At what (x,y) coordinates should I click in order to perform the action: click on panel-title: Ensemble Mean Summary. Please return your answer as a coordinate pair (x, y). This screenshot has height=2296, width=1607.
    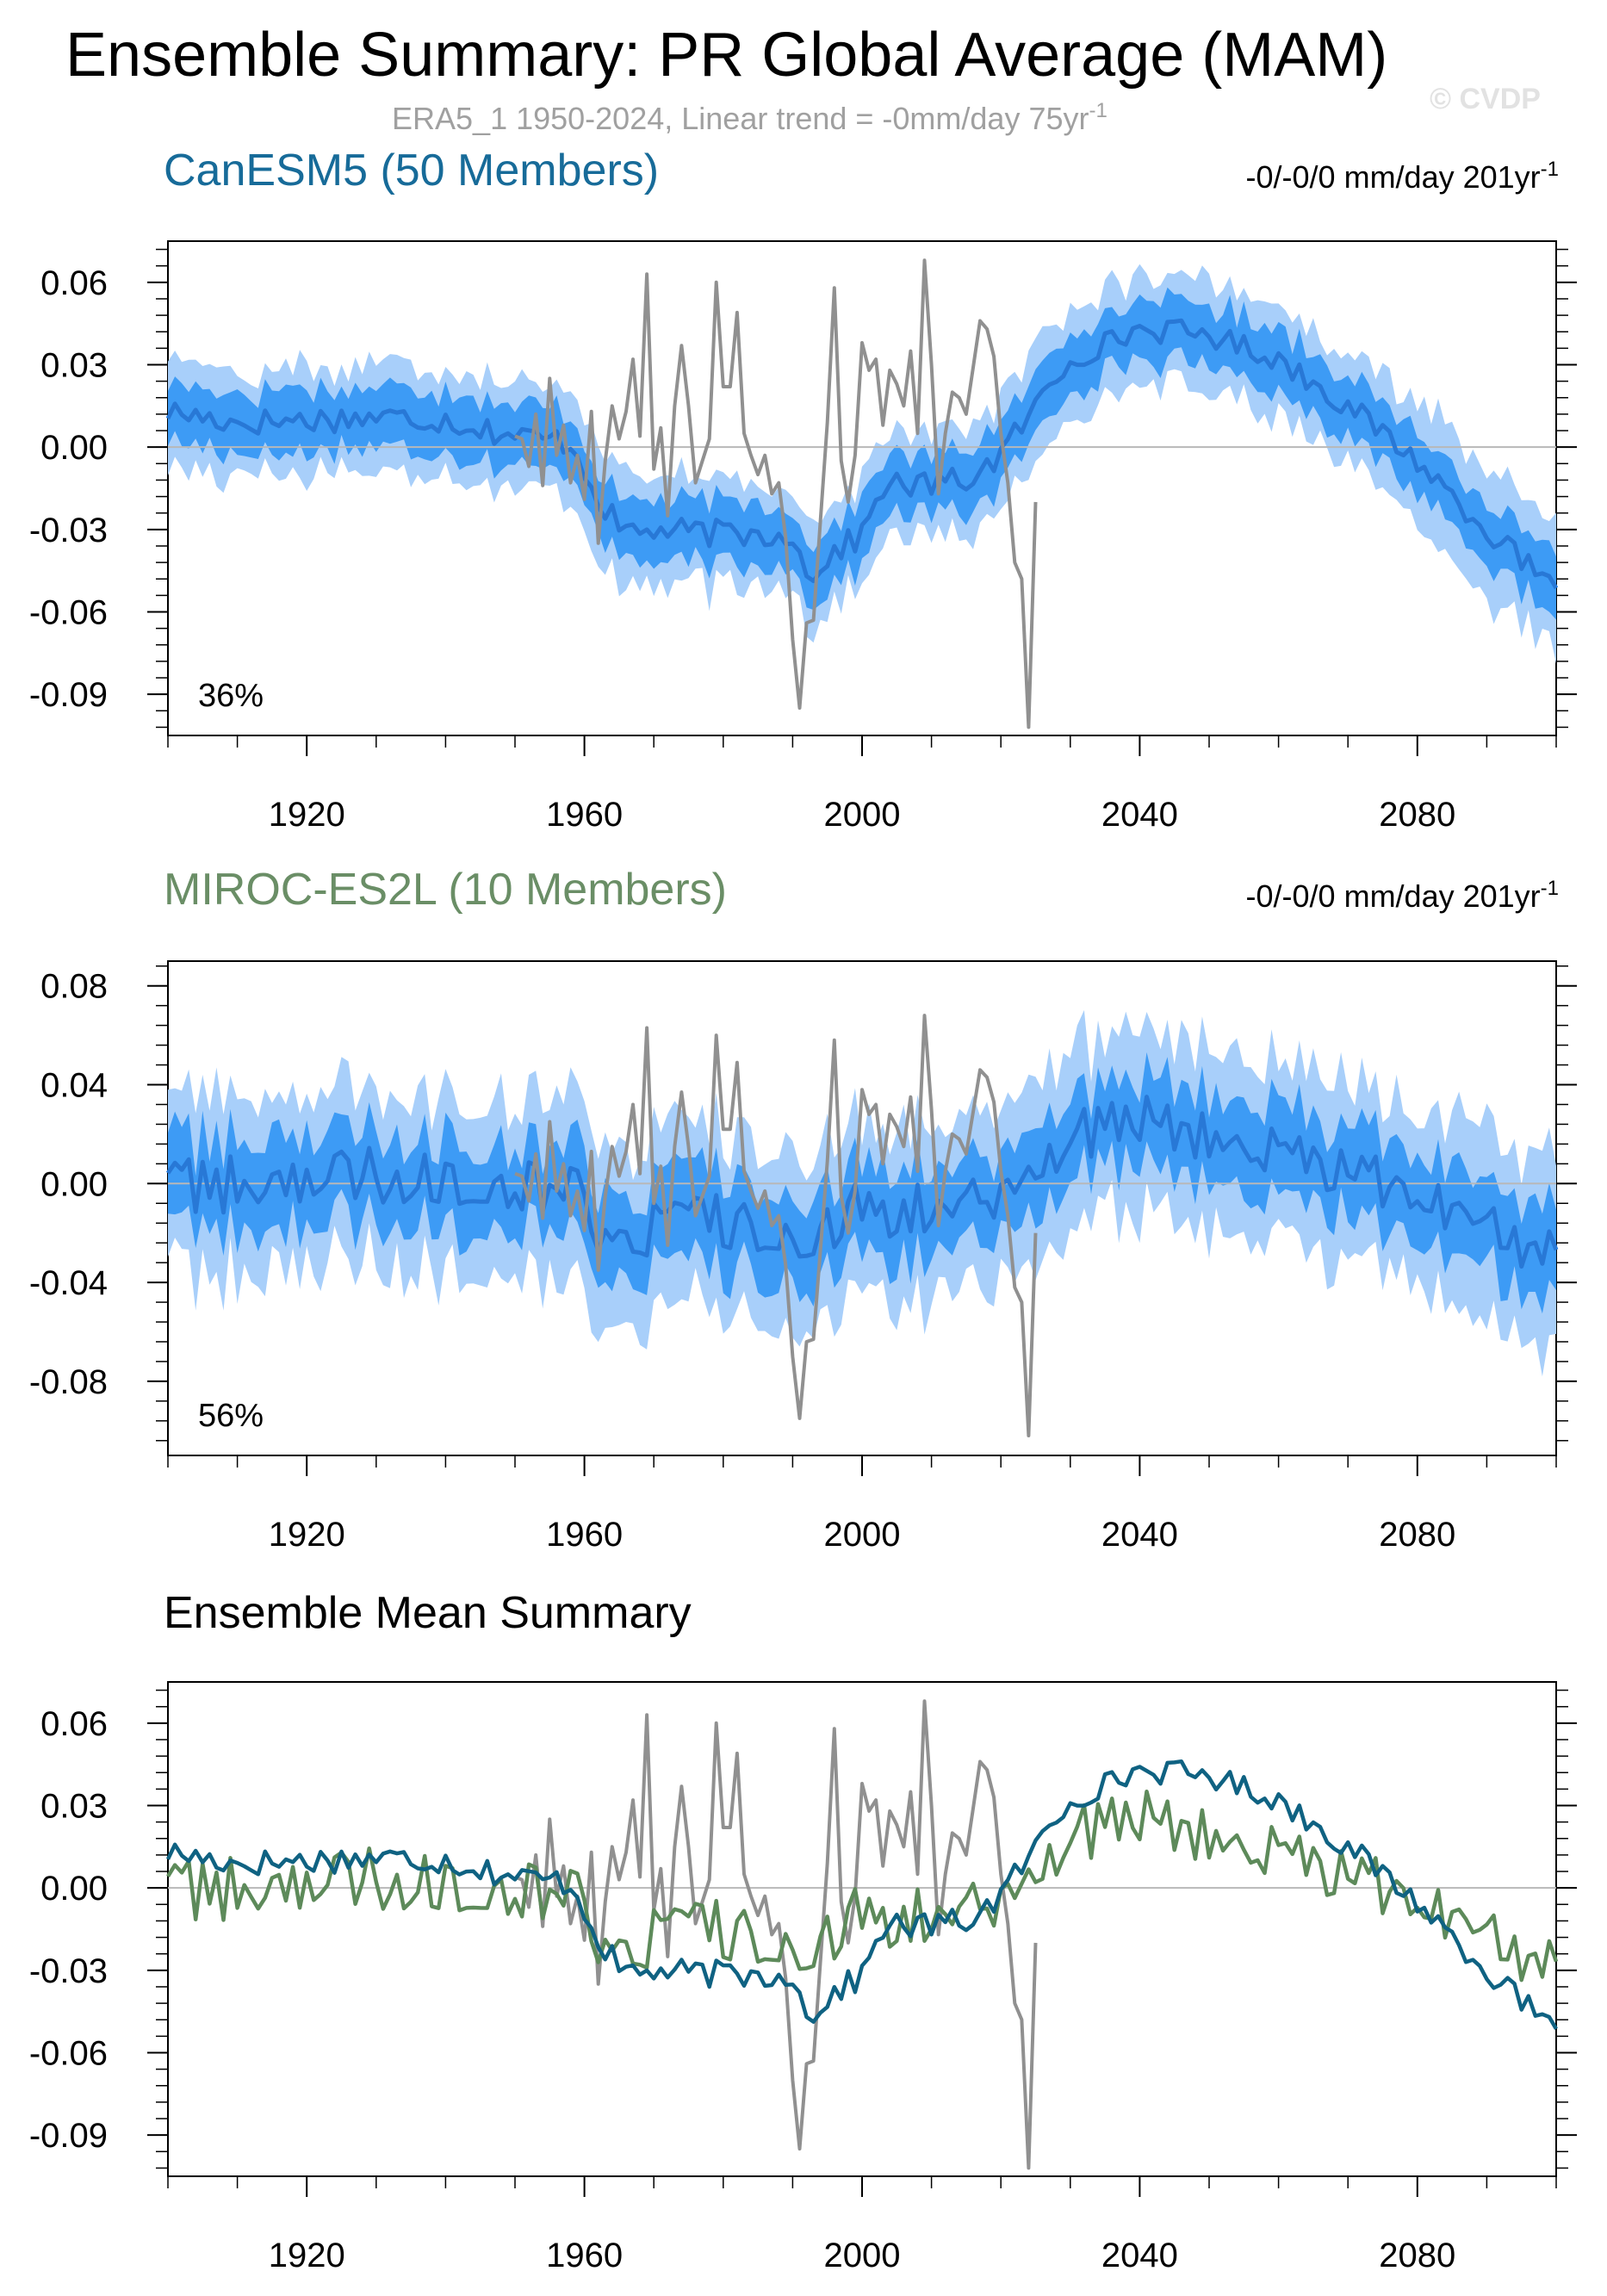
    Looking at the image, I should click on (428, 1613).